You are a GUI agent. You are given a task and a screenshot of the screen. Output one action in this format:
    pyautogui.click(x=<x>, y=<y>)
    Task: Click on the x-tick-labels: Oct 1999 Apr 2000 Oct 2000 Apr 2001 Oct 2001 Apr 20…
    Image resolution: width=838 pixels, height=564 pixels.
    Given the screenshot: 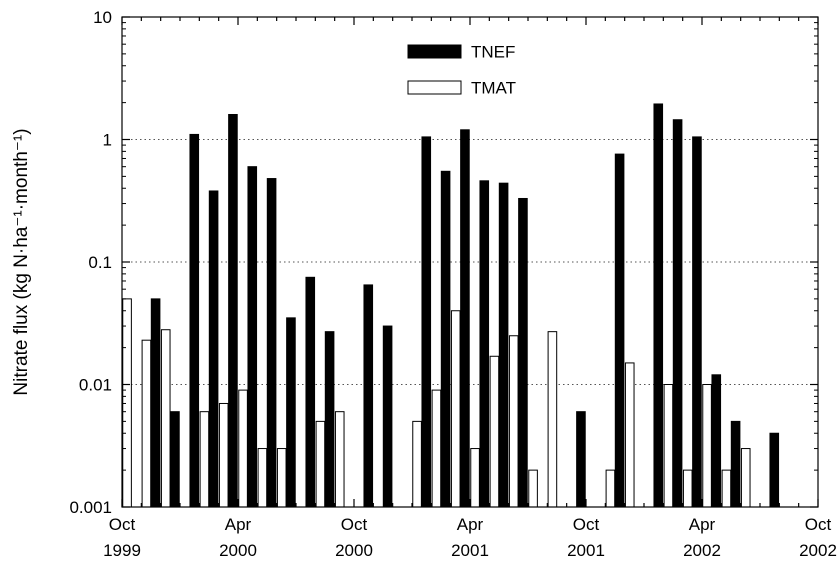 What is the action you would take?
    pyautogui.click(x=470, y=537)
    